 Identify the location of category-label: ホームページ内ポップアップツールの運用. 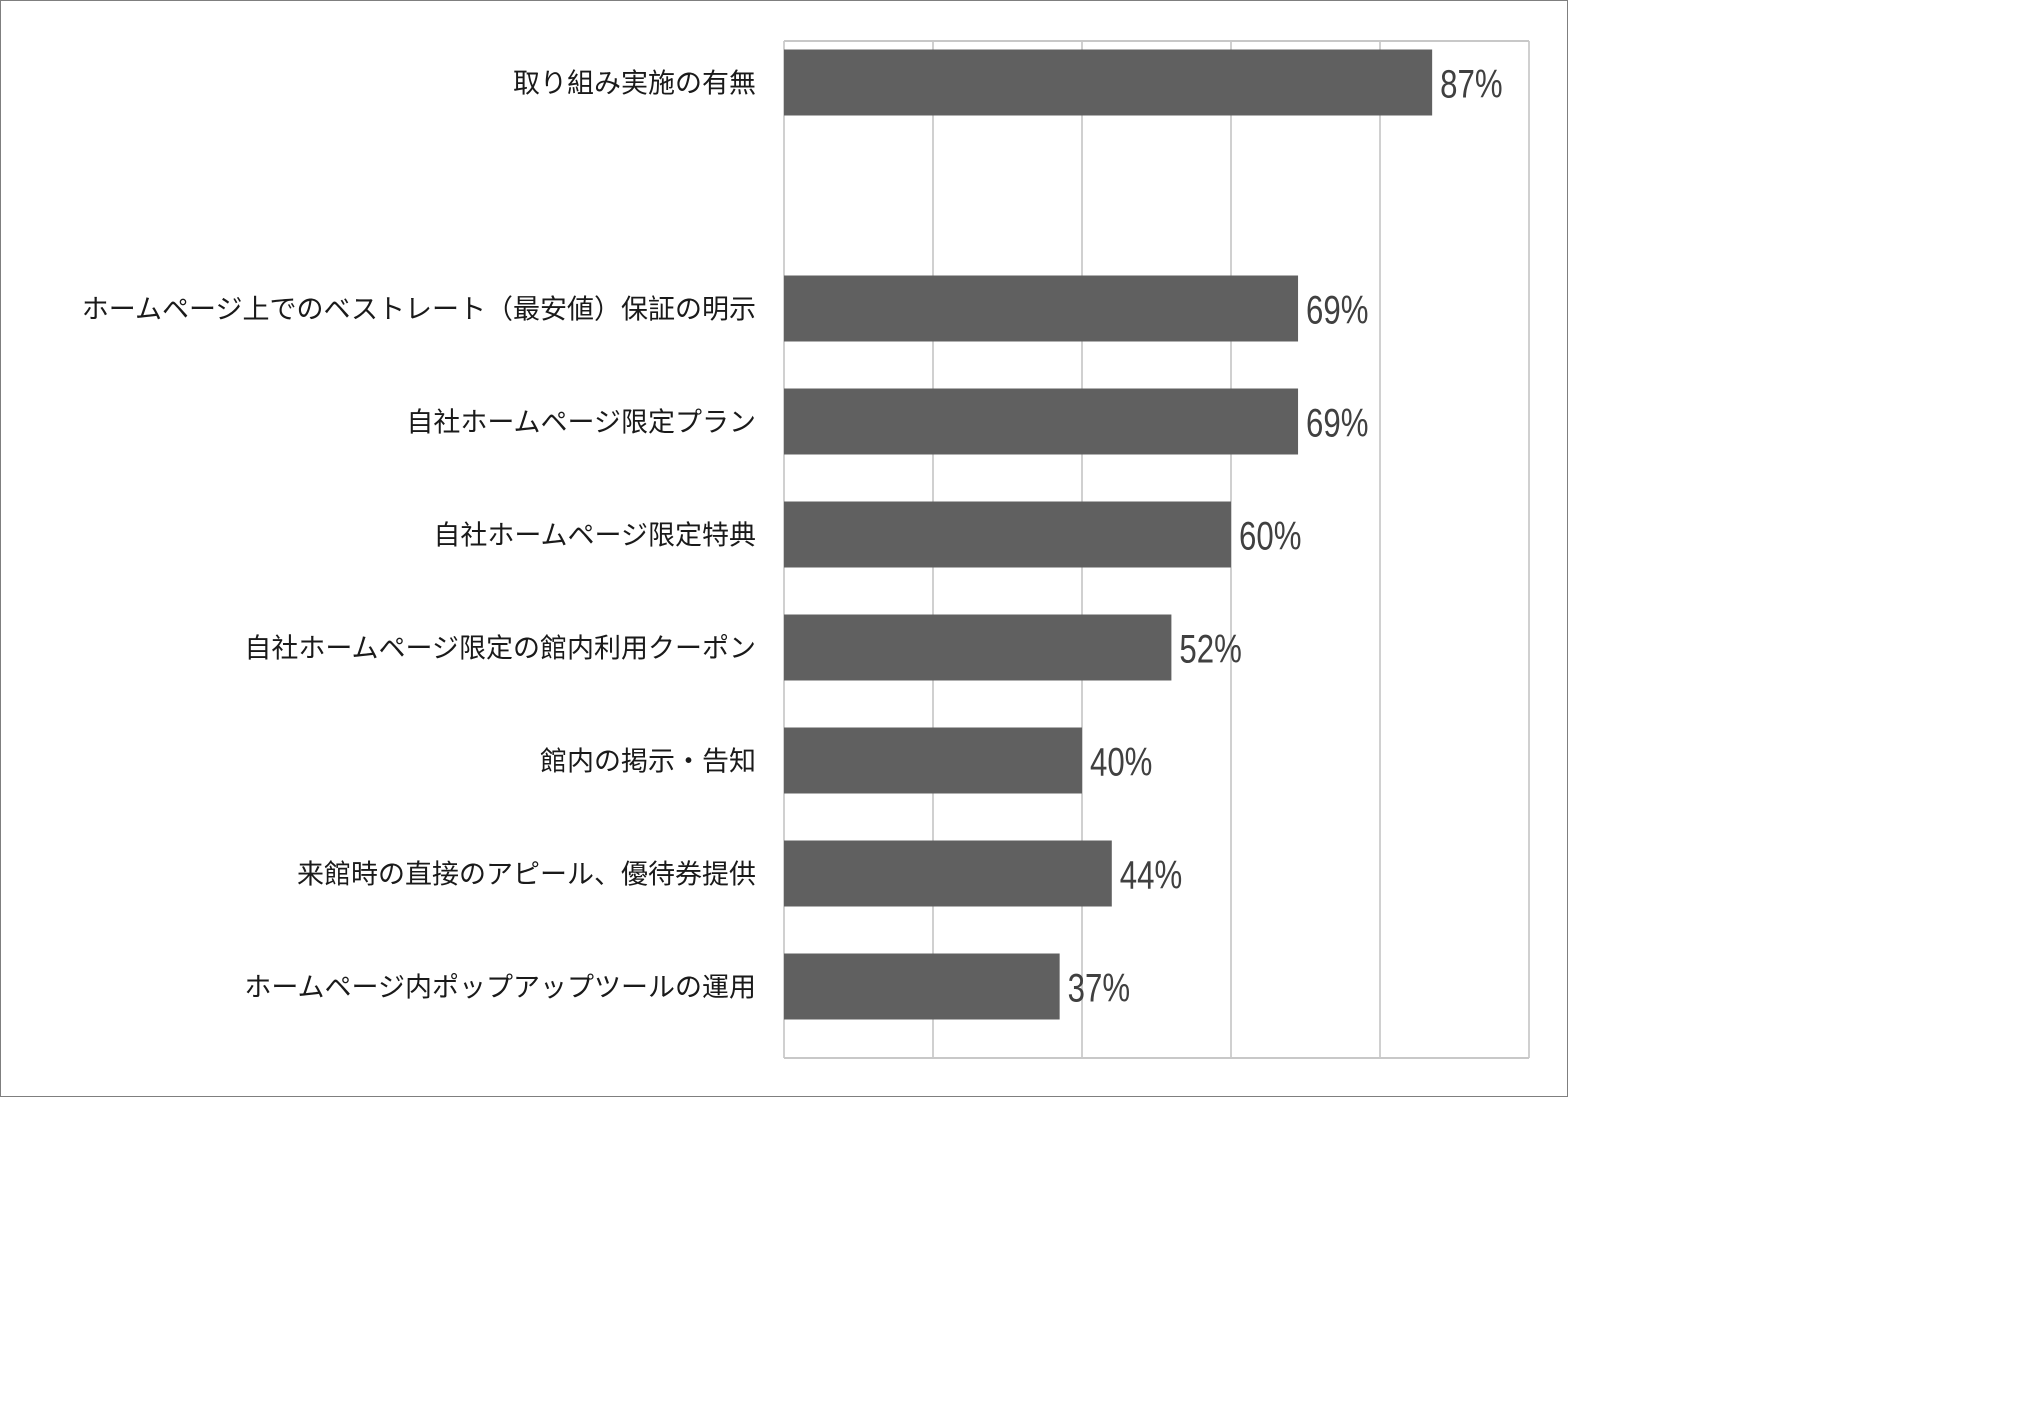
(500, 988).